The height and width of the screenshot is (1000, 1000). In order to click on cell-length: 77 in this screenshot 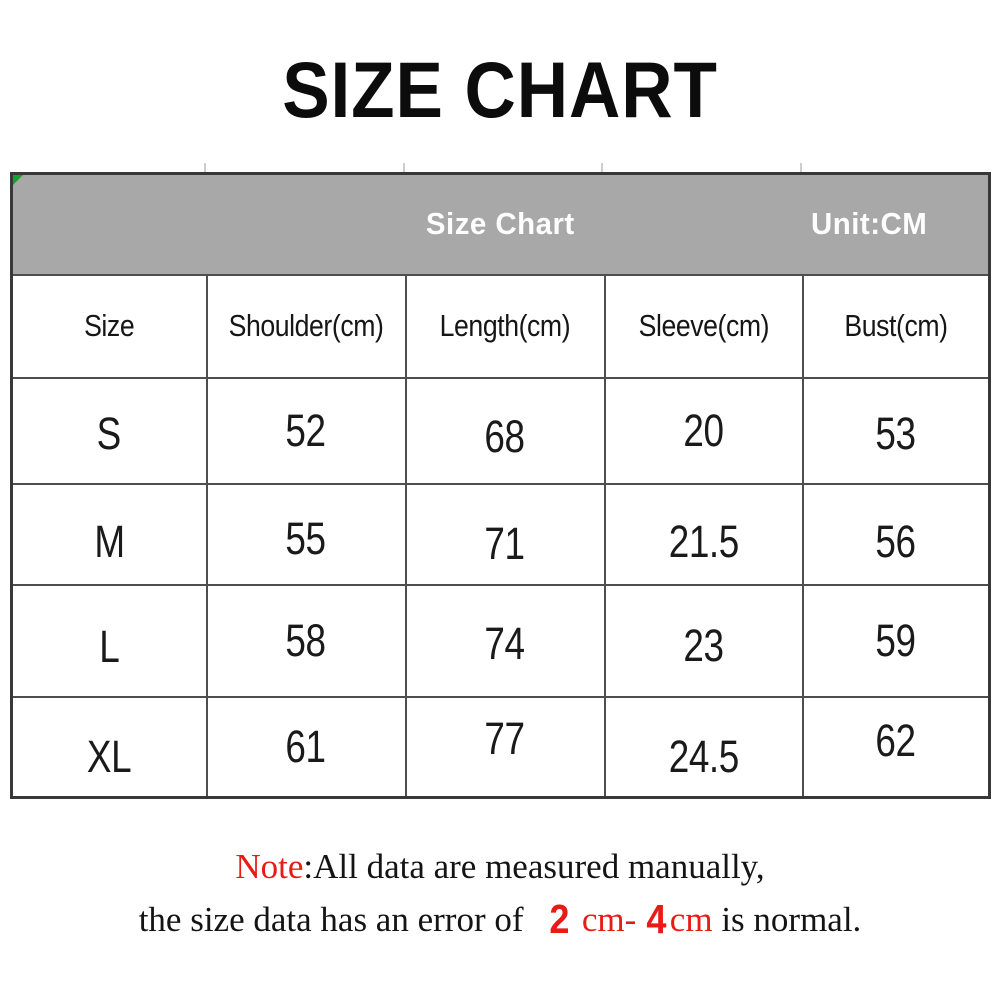, I will do `click(505, 747)`.